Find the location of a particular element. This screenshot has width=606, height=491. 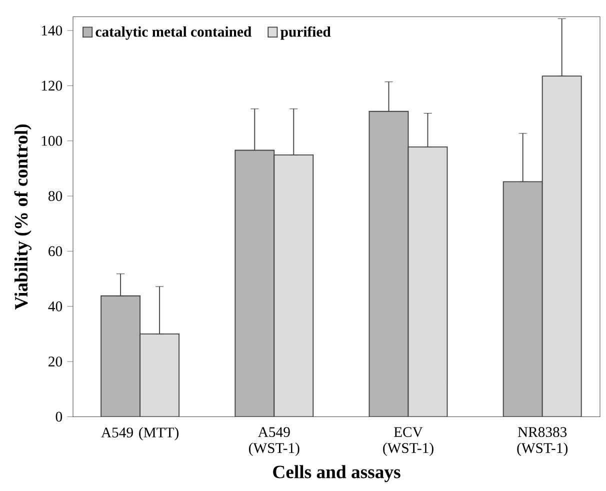

y-tick-label: 140 is located at coordinates (52, 31).